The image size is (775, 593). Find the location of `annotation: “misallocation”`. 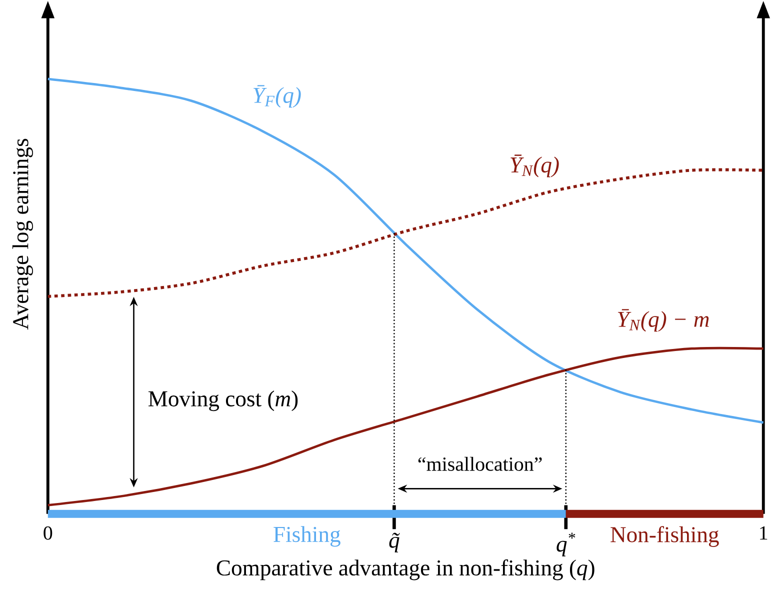

annotation: “misallocation” is located at coordinates (480, 464).